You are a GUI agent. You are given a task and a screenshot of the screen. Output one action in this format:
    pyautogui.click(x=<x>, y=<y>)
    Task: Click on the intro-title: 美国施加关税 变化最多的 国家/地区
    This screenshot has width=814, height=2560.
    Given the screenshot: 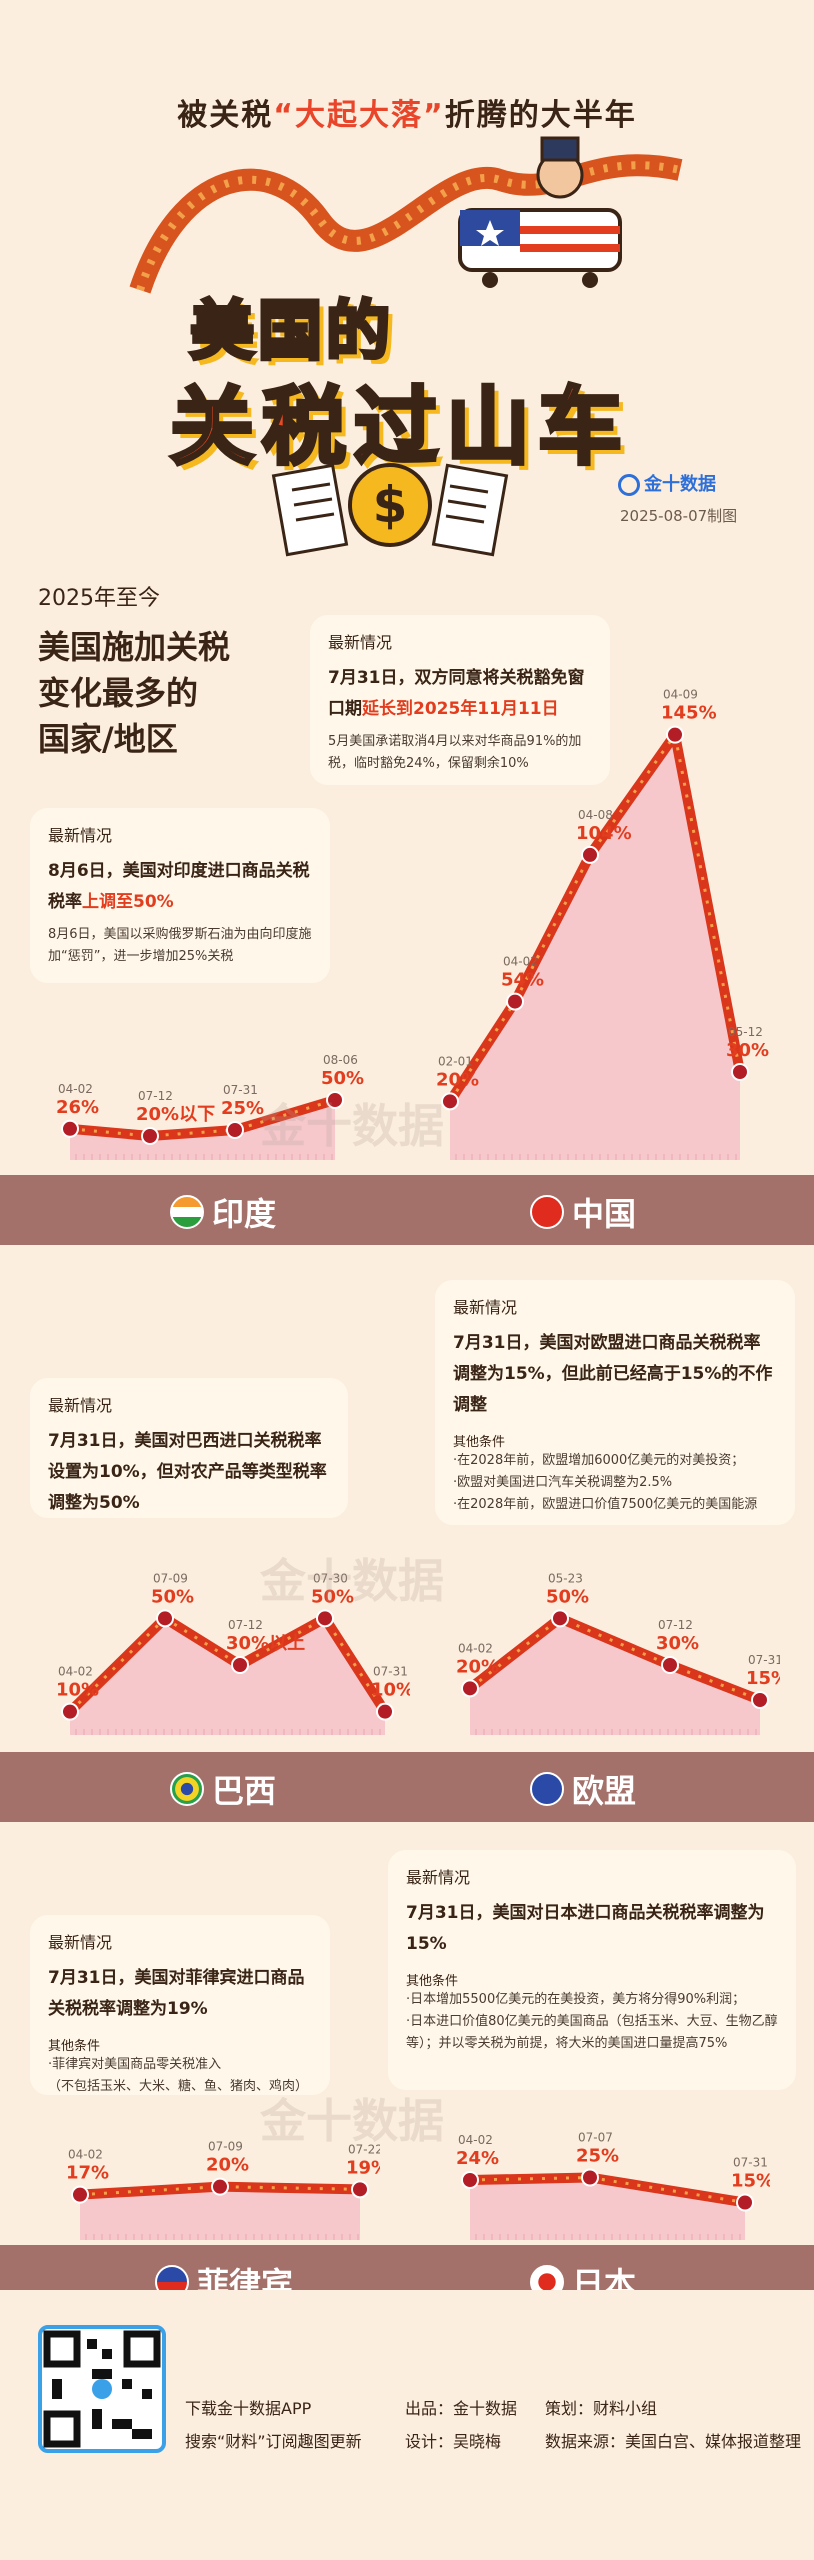 What is the action you would take?
    pyautogui.click(x=134, y=693)
    